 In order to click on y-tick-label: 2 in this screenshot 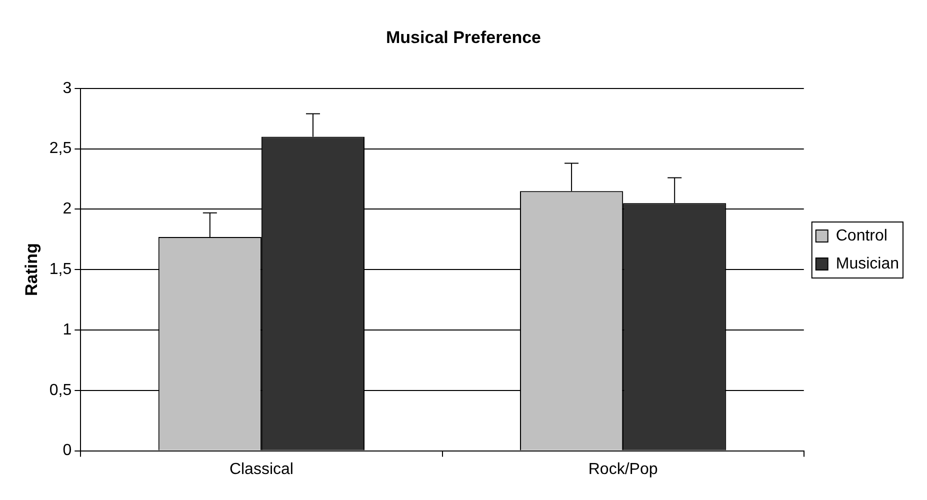, I will do `click(67, 209)`.